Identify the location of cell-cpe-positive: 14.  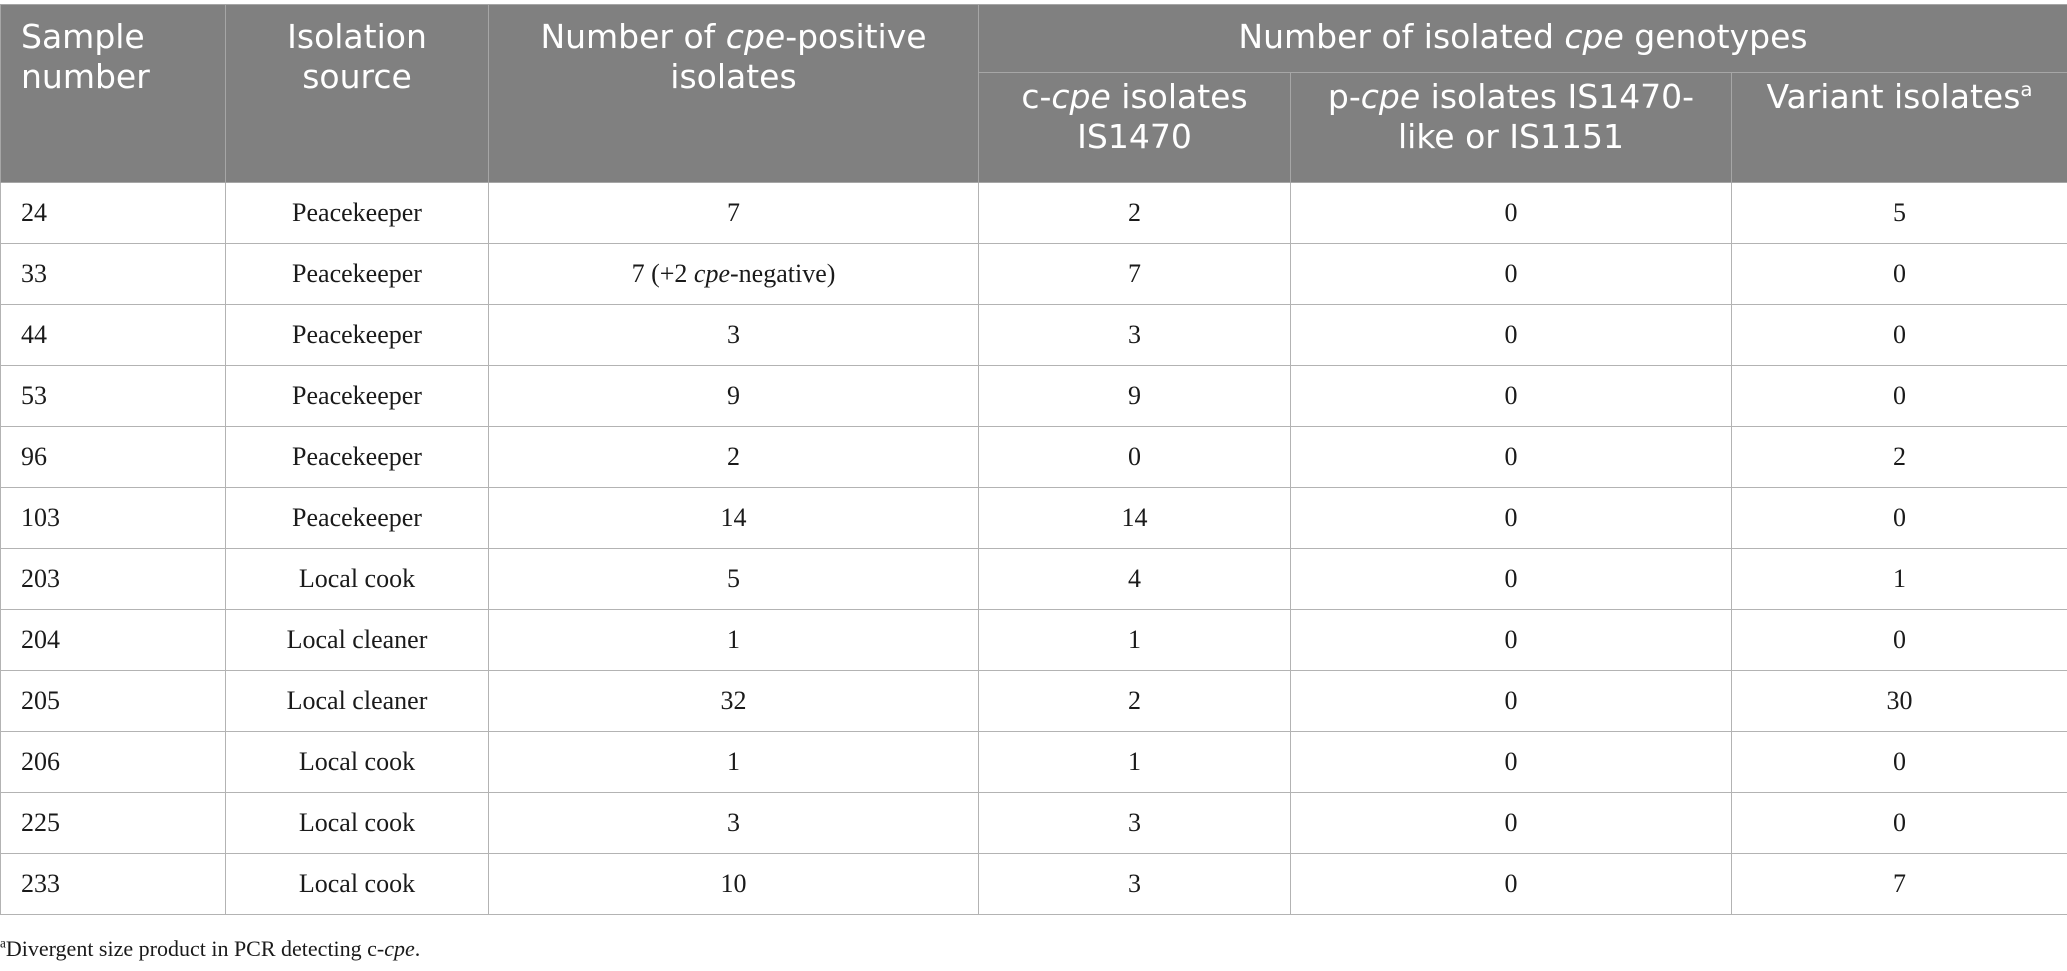
(733, 518).